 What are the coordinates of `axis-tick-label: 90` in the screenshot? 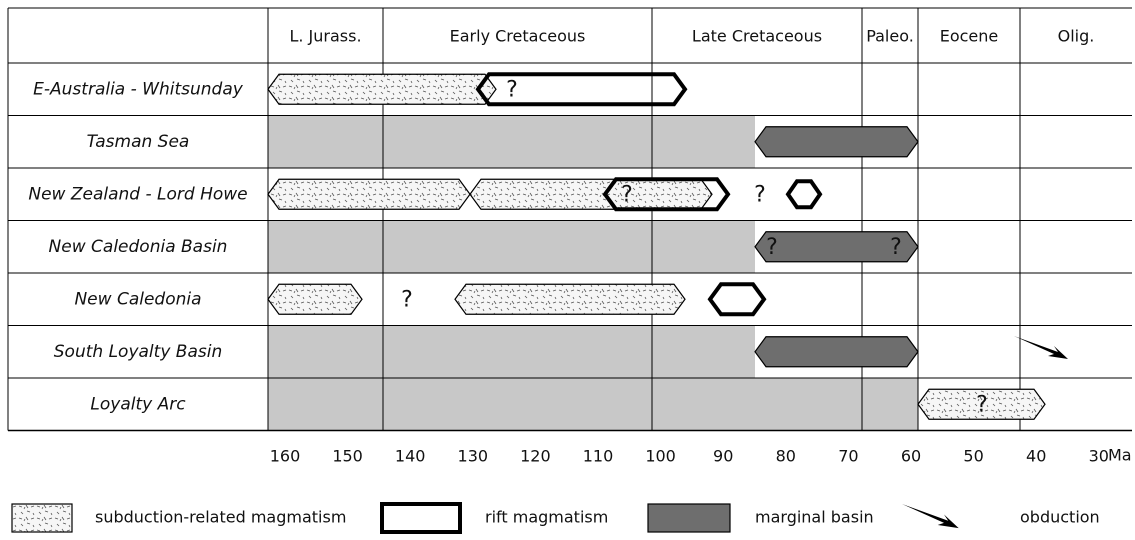 It's located at (723, 456).